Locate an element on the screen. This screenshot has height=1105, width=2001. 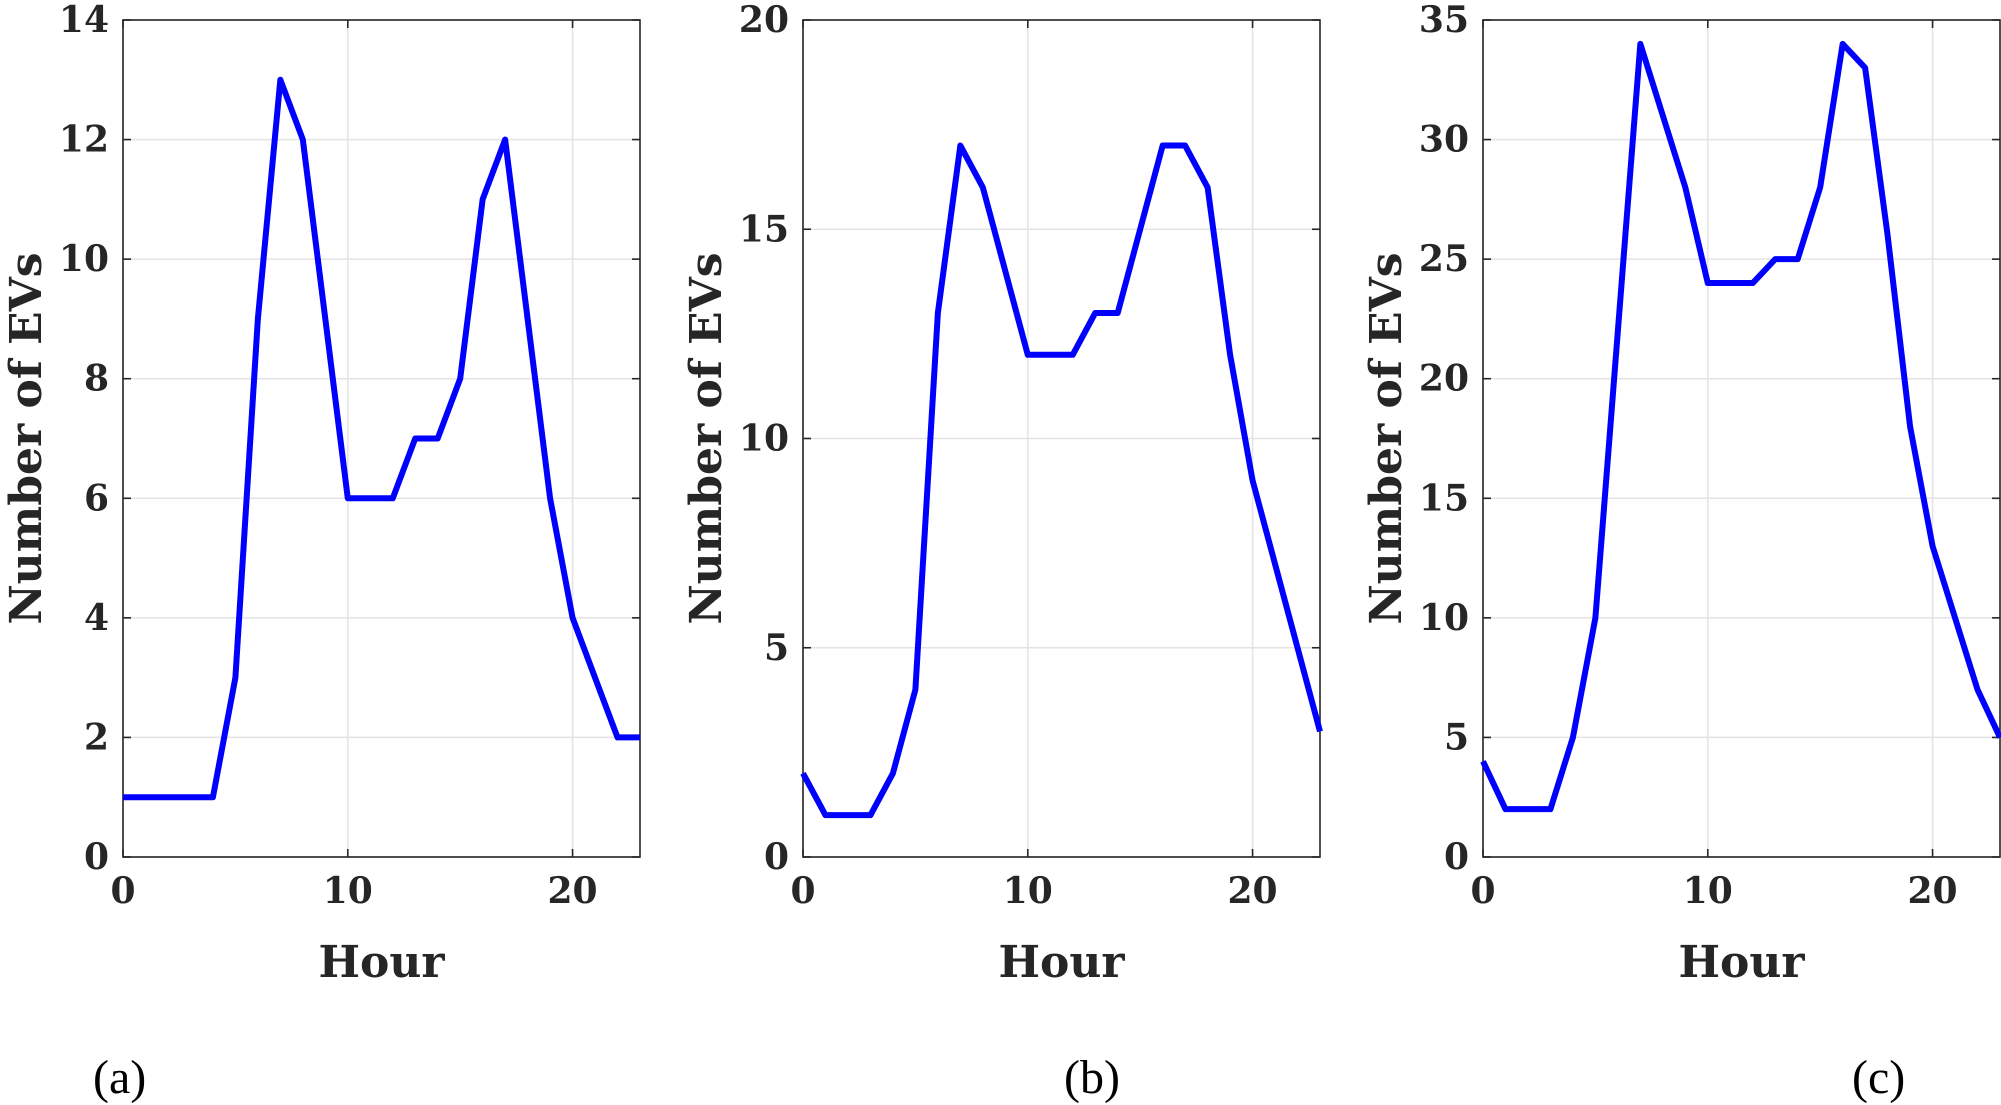
x-tick-label-c-1: 10 is located at coordinates (1708, 891).